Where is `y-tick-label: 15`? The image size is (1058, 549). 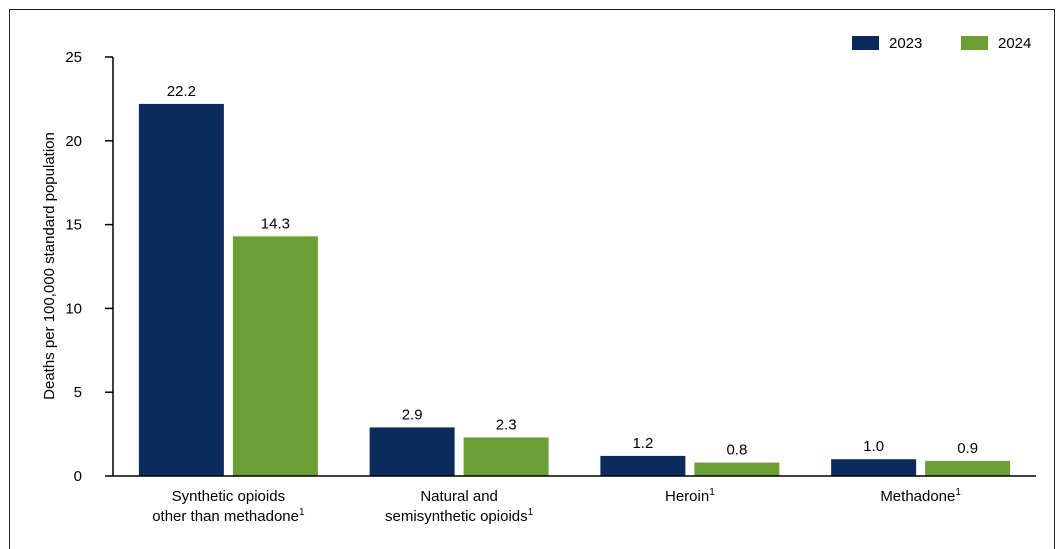 y-tick-label: 15 is located at coordinates (73, 225).